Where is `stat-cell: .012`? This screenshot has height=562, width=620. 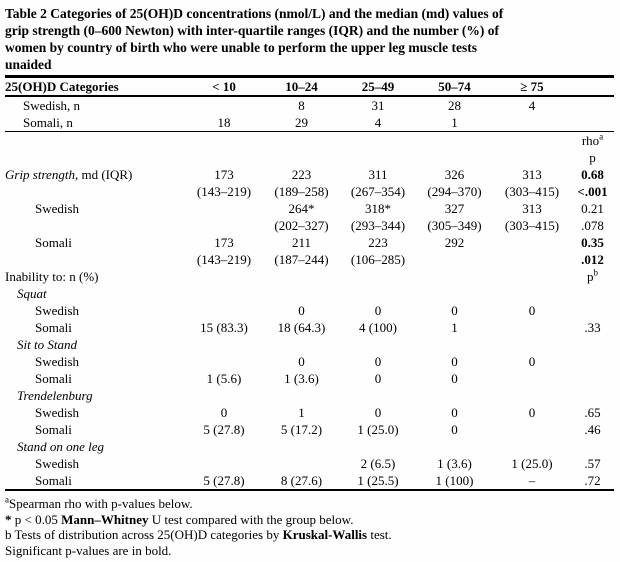 stat-cell: .012 is located at coordinates (592, 259).